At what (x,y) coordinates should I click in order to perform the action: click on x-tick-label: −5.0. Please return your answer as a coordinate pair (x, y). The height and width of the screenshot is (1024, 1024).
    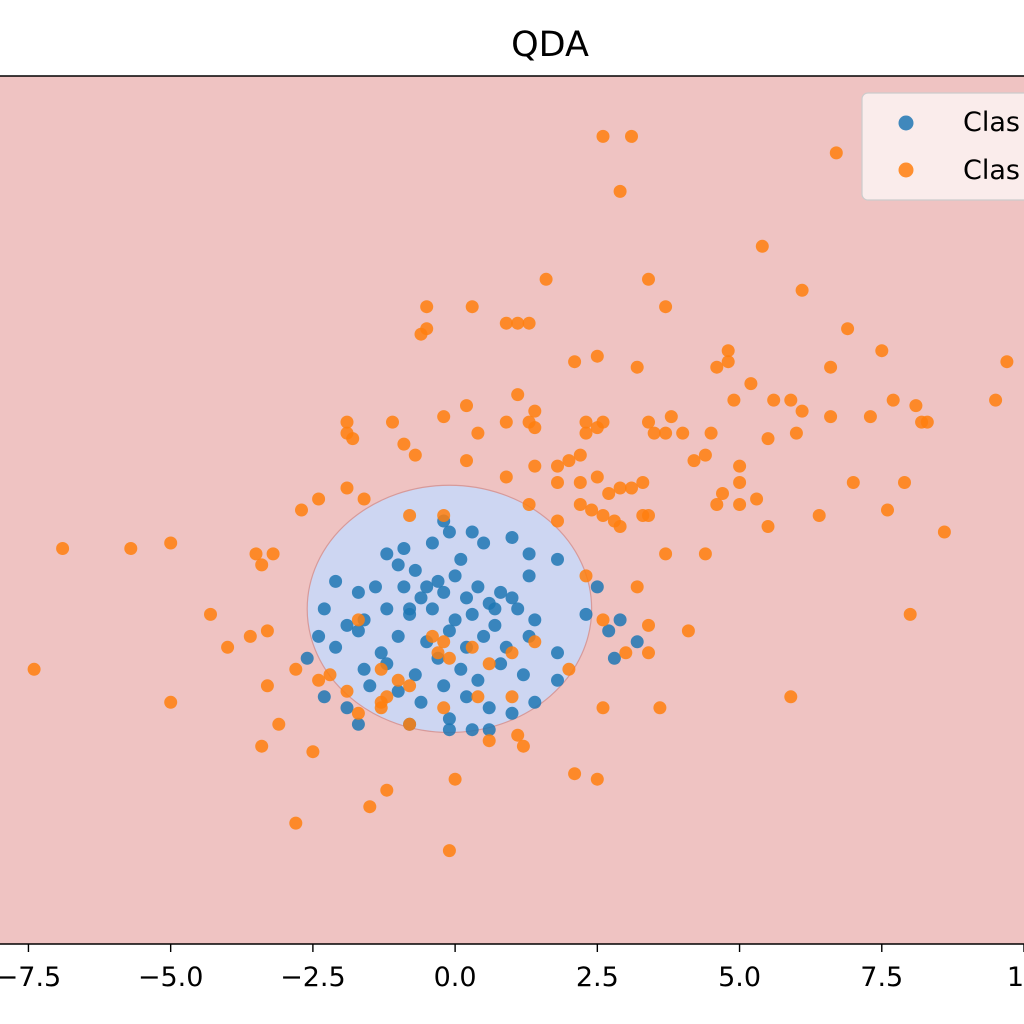
    Looking at the image, I should click on (171, 977).